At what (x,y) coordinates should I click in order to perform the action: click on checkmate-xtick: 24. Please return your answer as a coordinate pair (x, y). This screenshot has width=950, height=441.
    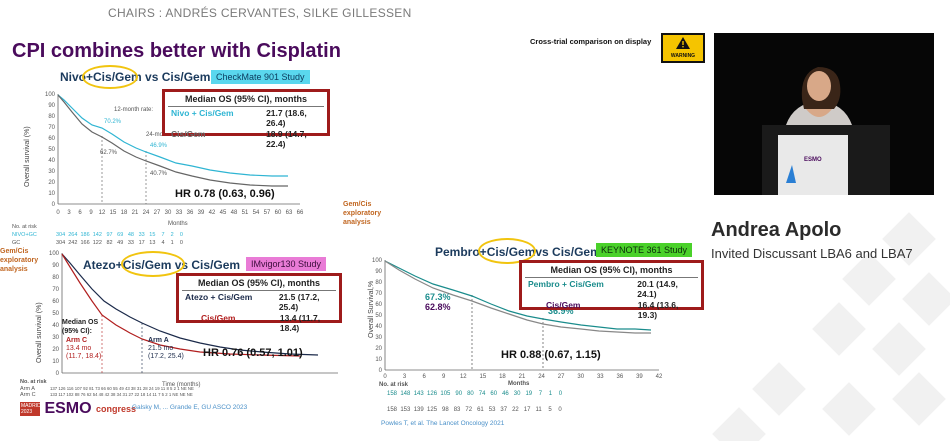
    Looking at the image, I should click on (146, 213).